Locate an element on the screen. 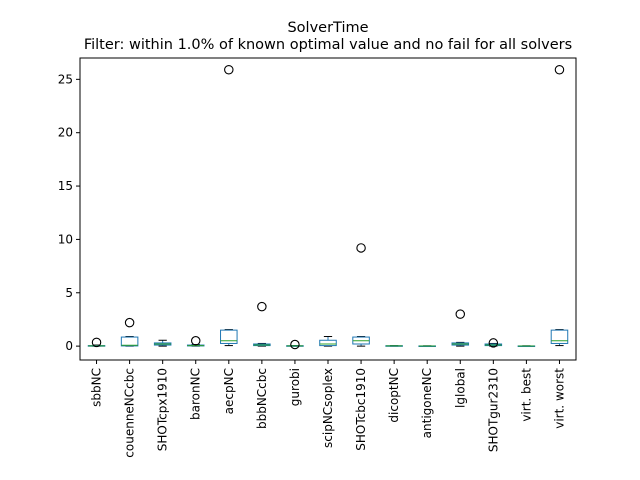 The image size is (640, 480). x-tick-label: dicoptNC is located at coordinates (394, 395).